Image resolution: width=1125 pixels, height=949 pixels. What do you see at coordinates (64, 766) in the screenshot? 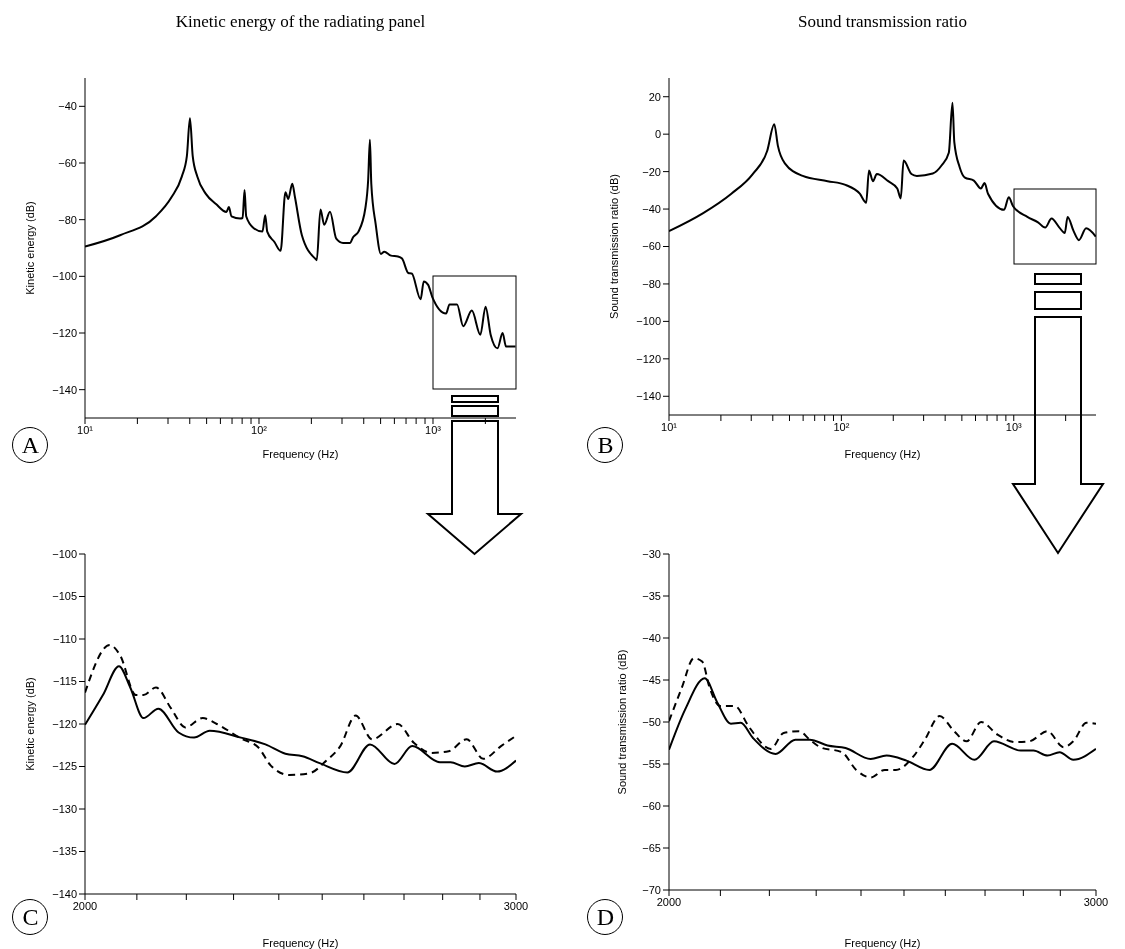
I see `y-tick-label: −125` at bounding box center [64, 766].